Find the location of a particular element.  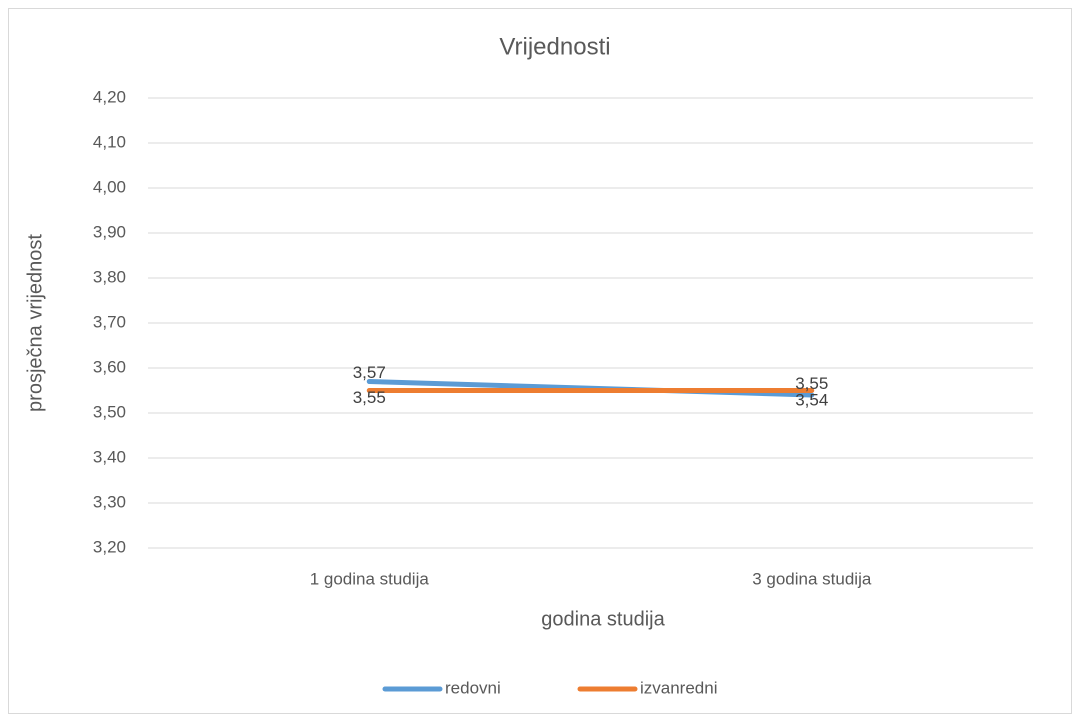

data-label: 3,54 is located at coordinates (811, 399).